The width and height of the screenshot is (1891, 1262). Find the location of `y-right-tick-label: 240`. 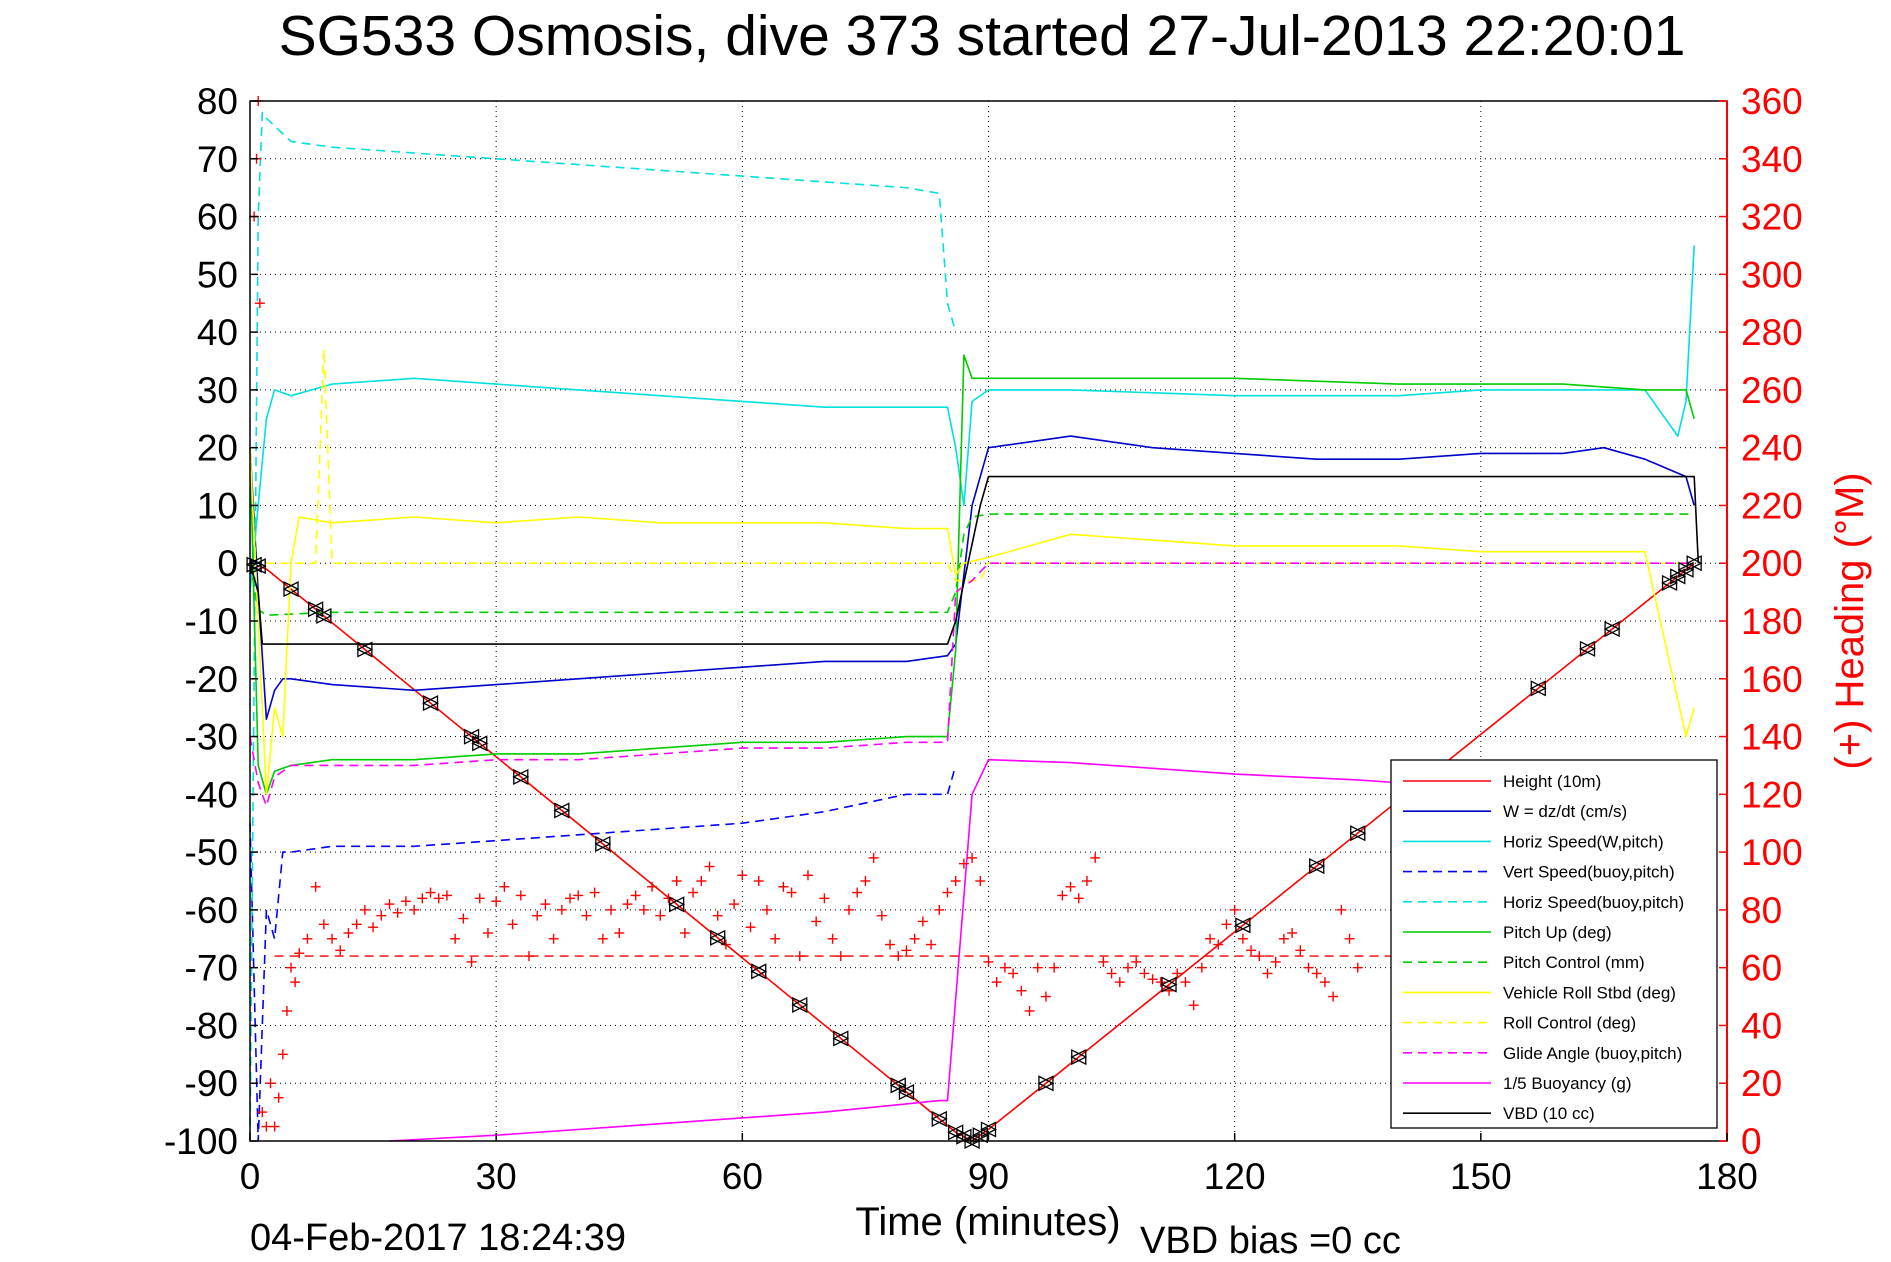

y-right-tick-label: 240 is located at coordinates (1772, 448).